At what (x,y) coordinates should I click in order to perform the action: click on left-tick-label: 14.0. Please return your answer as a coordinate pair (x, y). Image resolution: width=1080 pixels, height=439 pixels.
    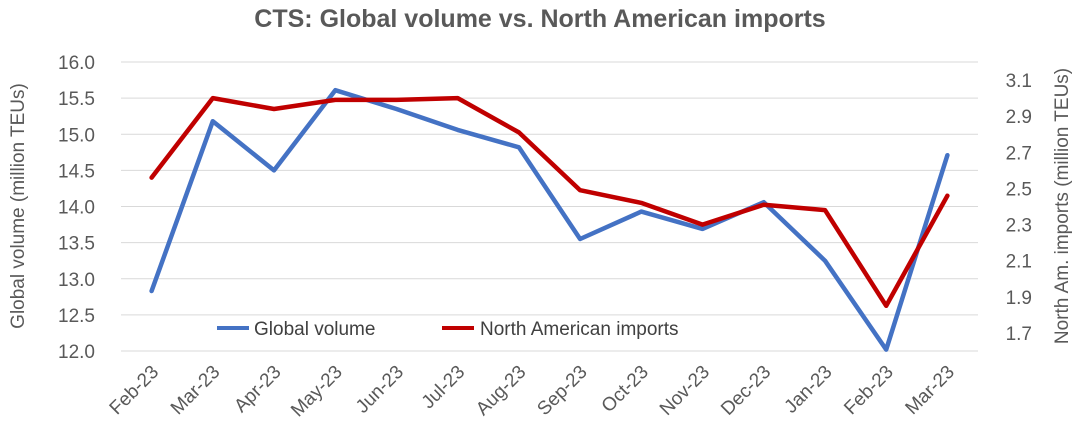
    Looking at the image, I should click on (76, 208).